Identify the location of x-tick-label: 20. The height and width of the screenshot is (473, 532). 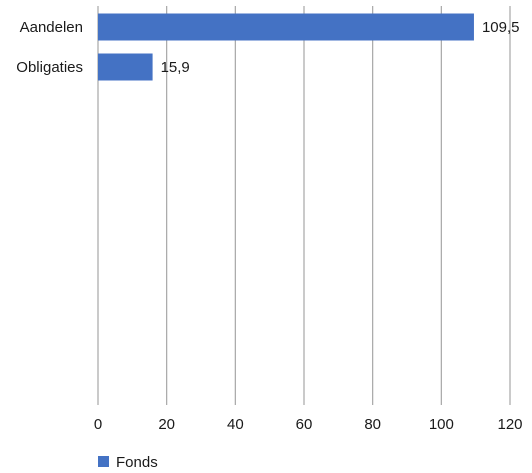
(166, 424).